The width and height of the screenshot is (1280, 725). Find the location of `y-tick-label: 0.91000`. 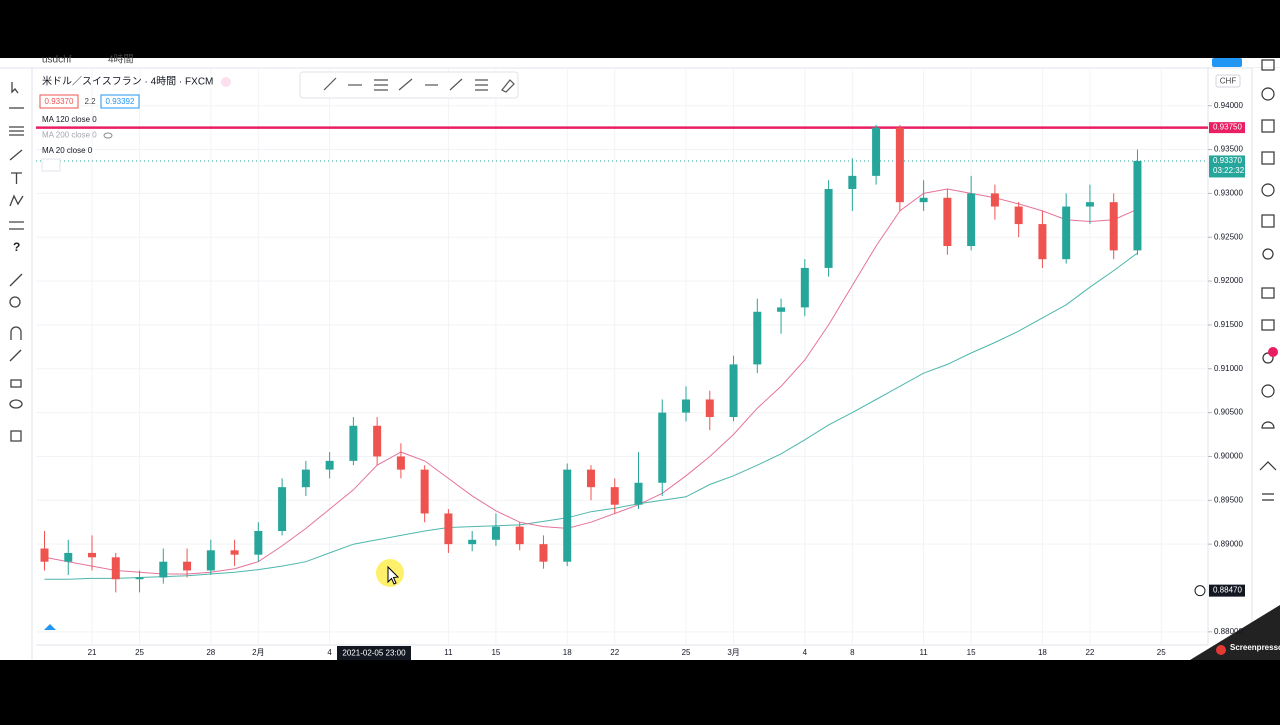

y-tick-label: 0.91000 is located at coordinates (1228, 368).